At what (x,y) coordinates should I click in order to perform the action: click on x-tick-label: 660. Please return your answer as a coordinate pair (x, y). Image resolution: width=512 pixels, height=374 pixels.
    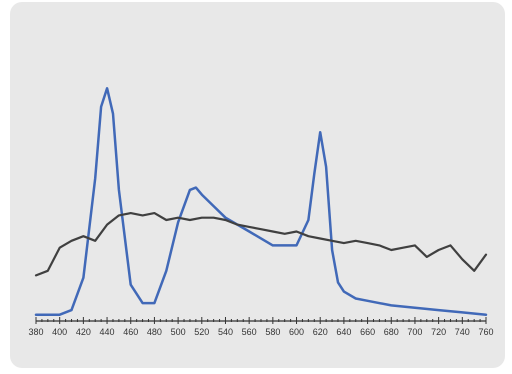
    Looking at the image, I should click on (367, 332).